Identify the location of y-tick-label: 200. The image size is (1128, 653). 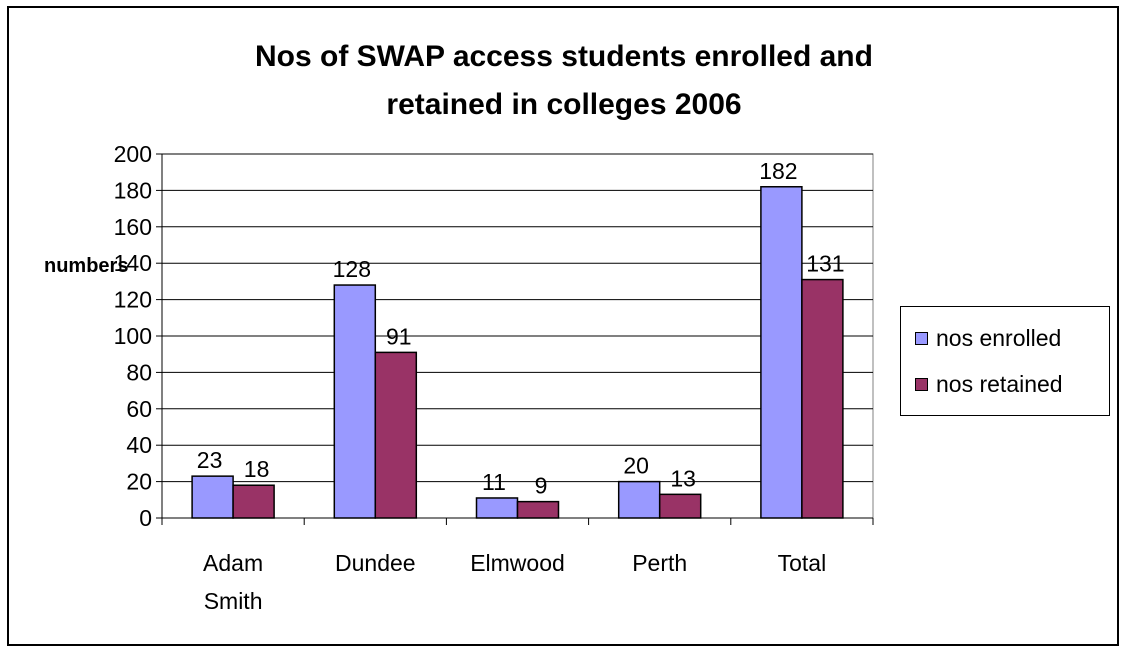
(133, 154).